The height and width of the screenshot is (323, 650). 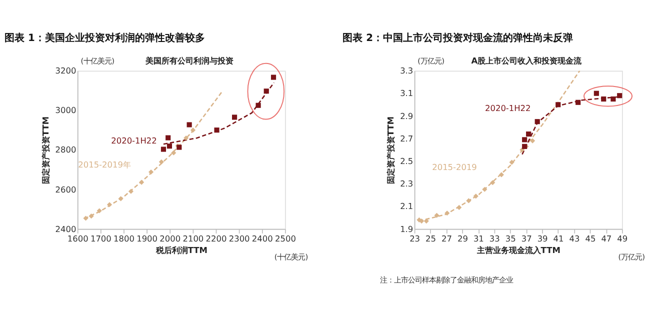 What do you see at coordinates (407, 206) in the screenshot?
I see `y-tick-label: 2.1` at bounding box center [407, 206].